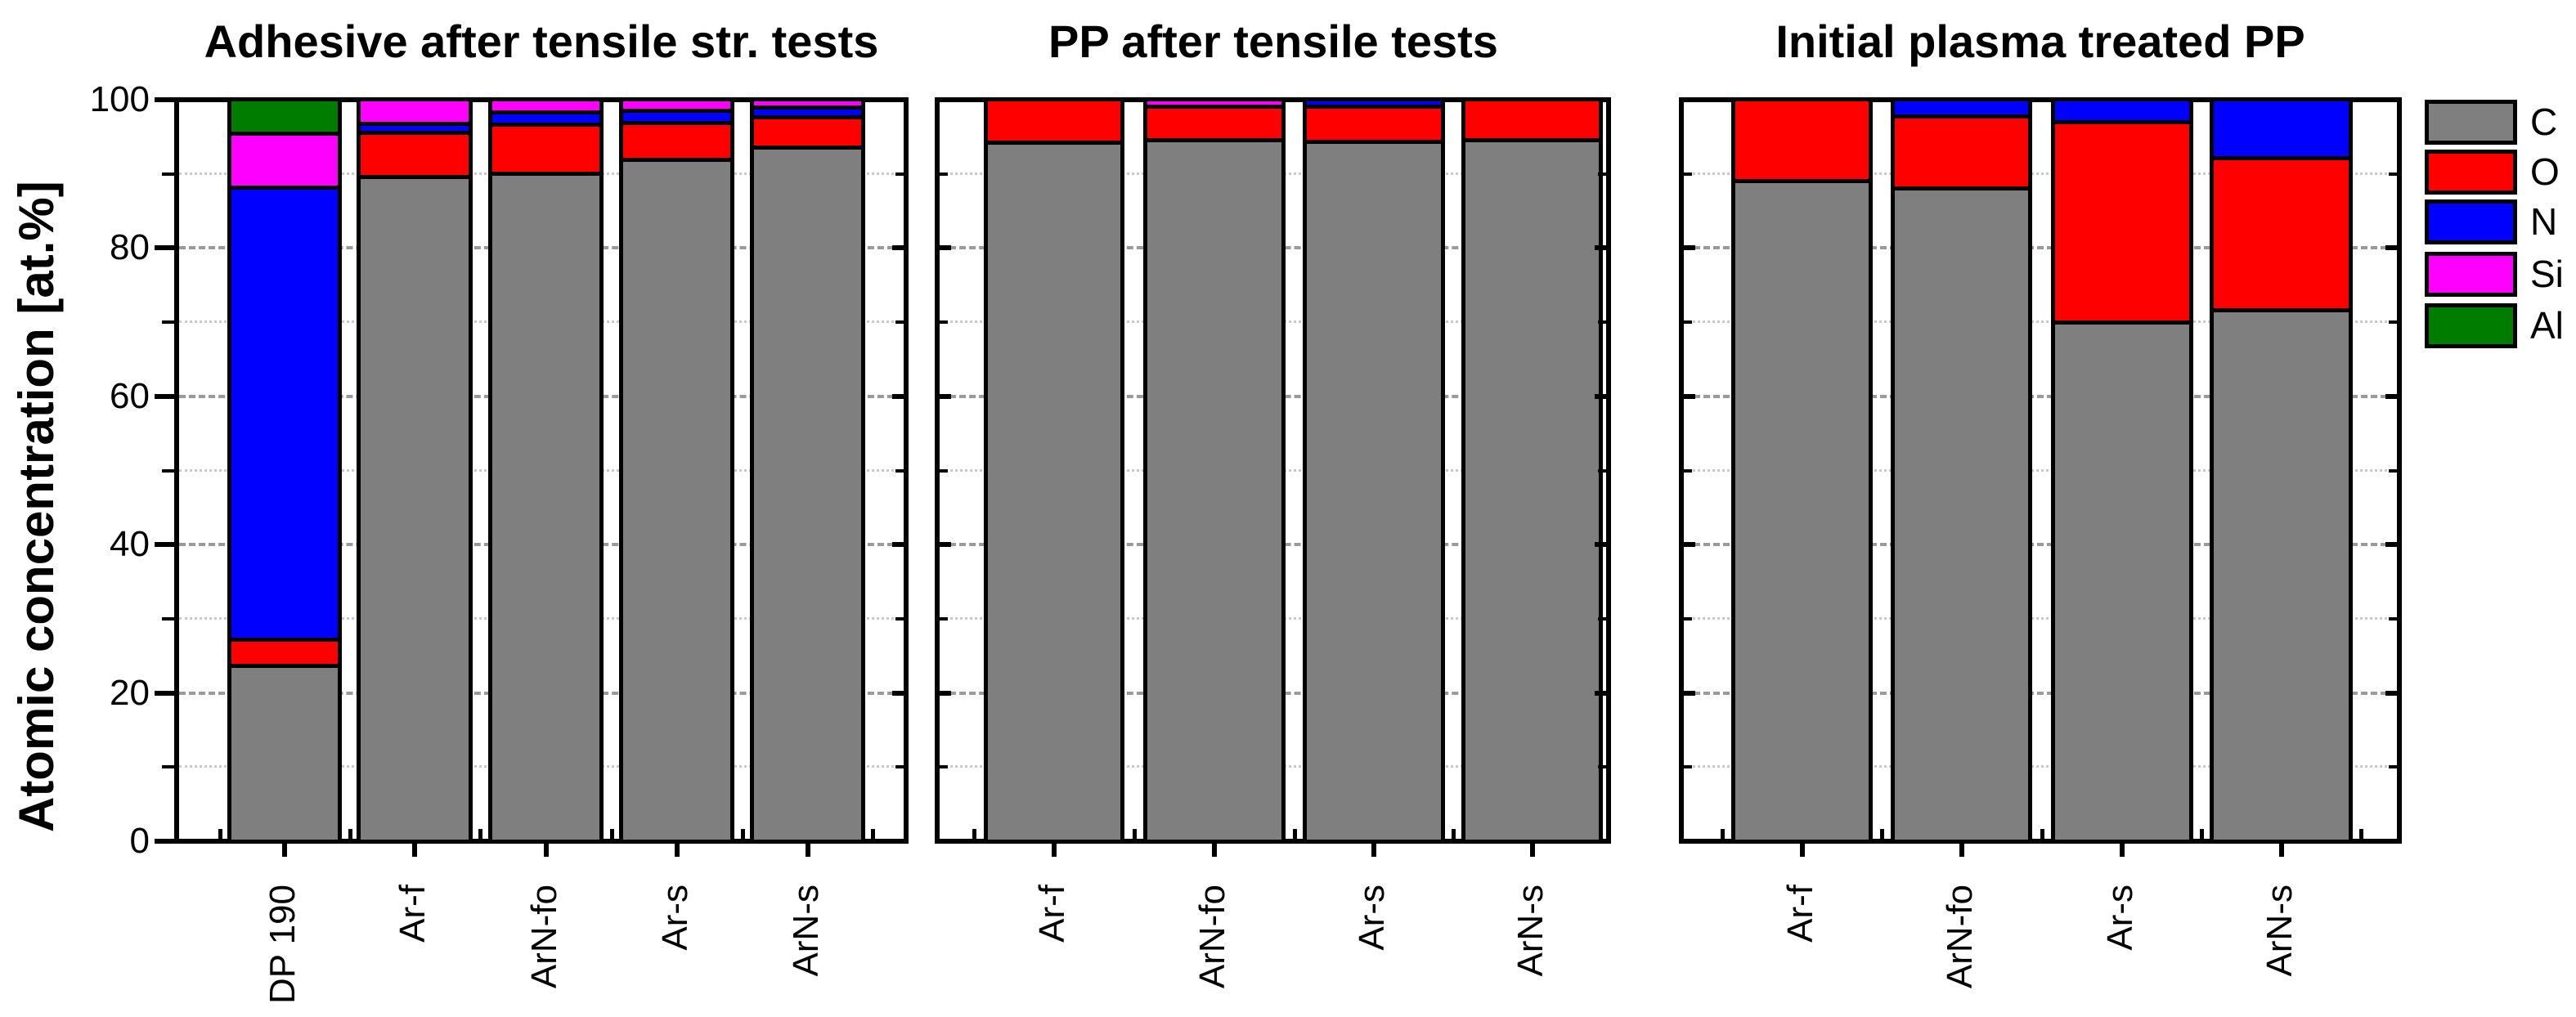 The width and height of the screenshot is (2576, 1017). Describe the element at coordinates (2040, 41) in the screenshot. I see `panel-title: Initial plasma treated PP` at that location.